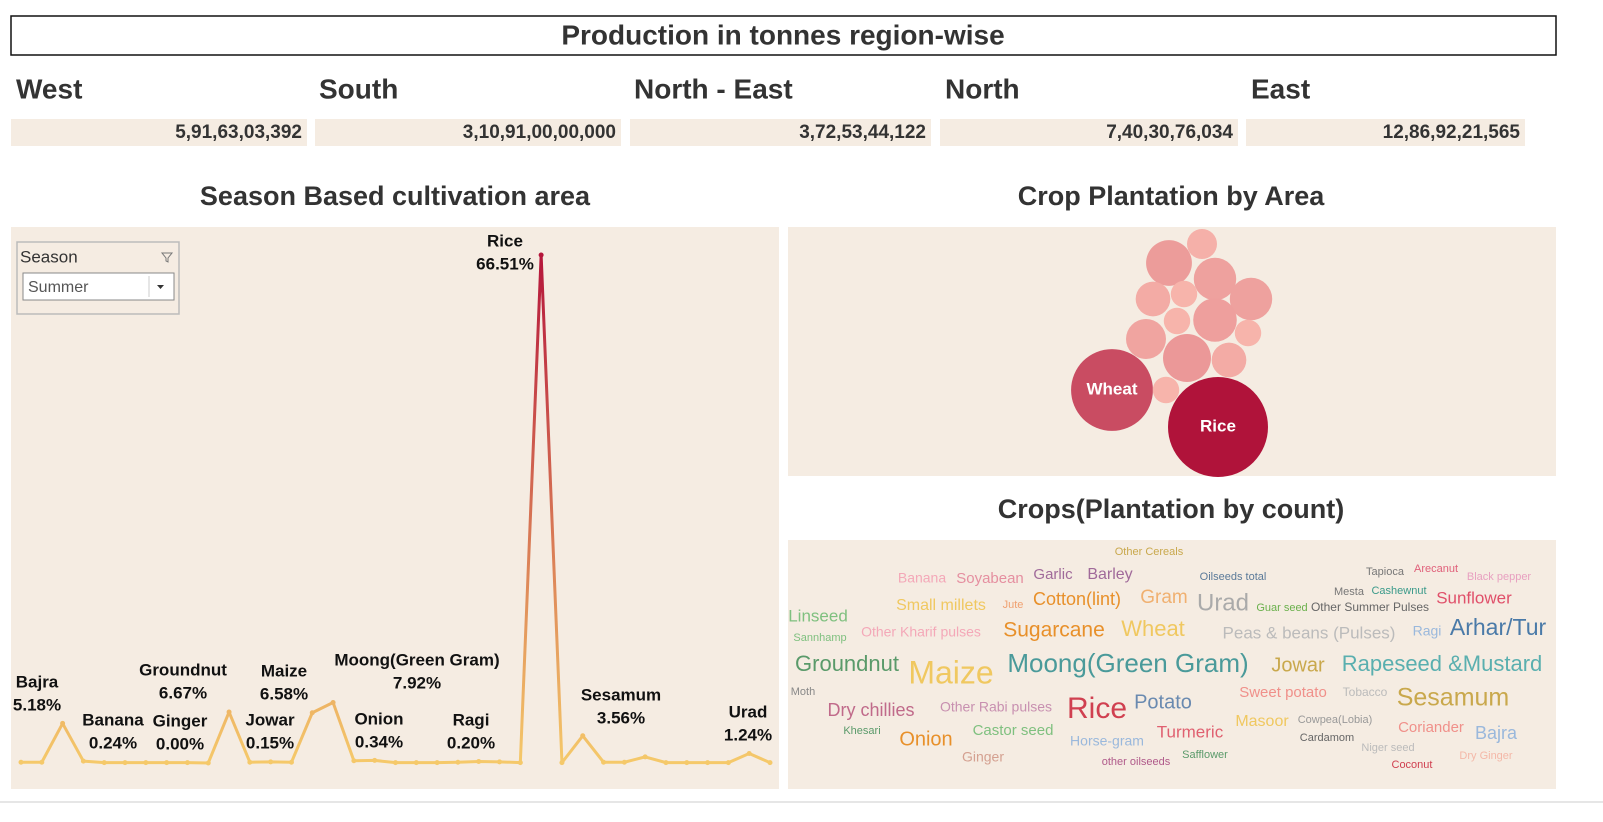 The image size is (1603, 822). Describe the element at coordinates (1431, 727) in the screenshot. I see `word: Coriander` at that location.